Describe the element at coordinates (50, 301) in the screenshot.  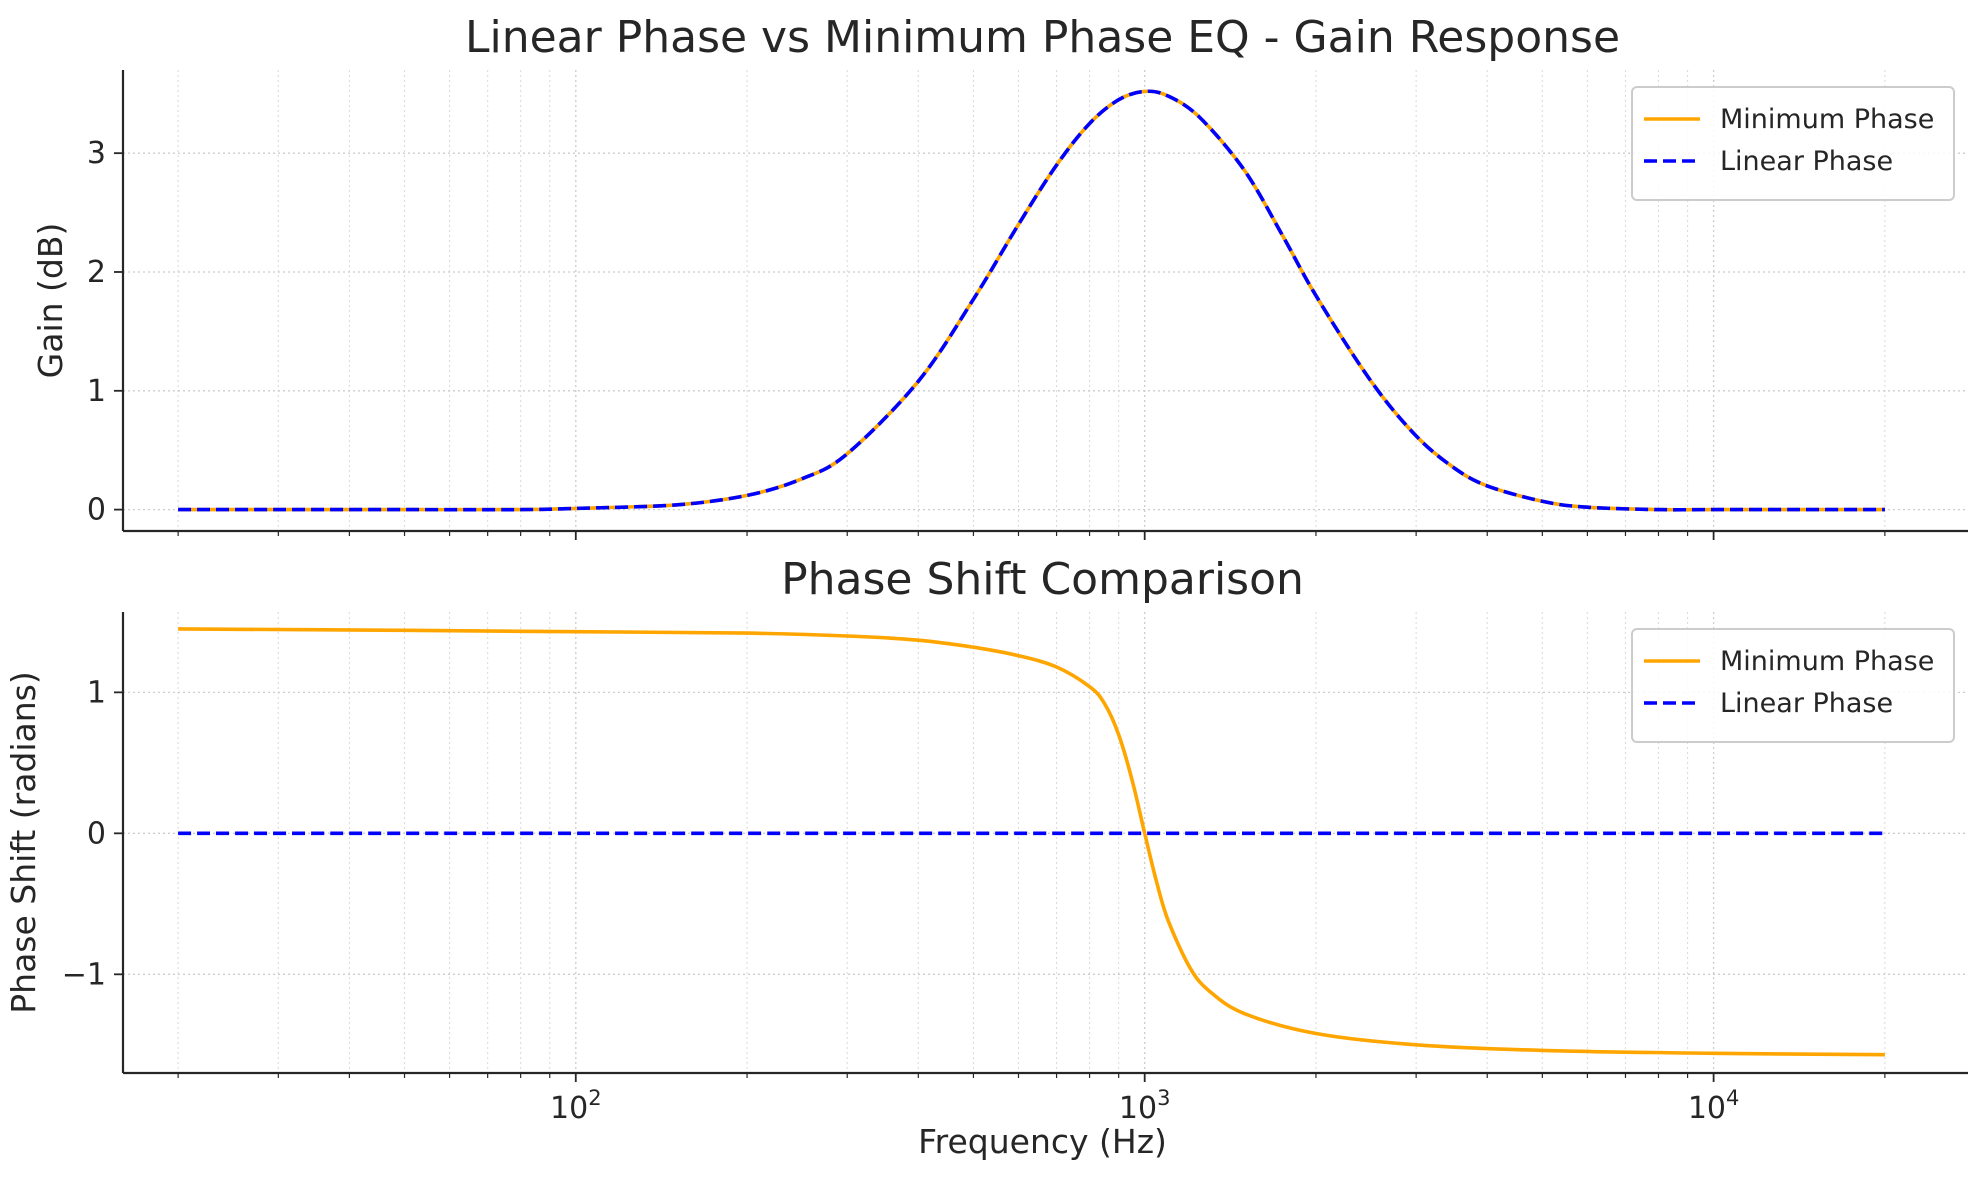
I see `chart0-y-label: Gain (dB)` at that location.